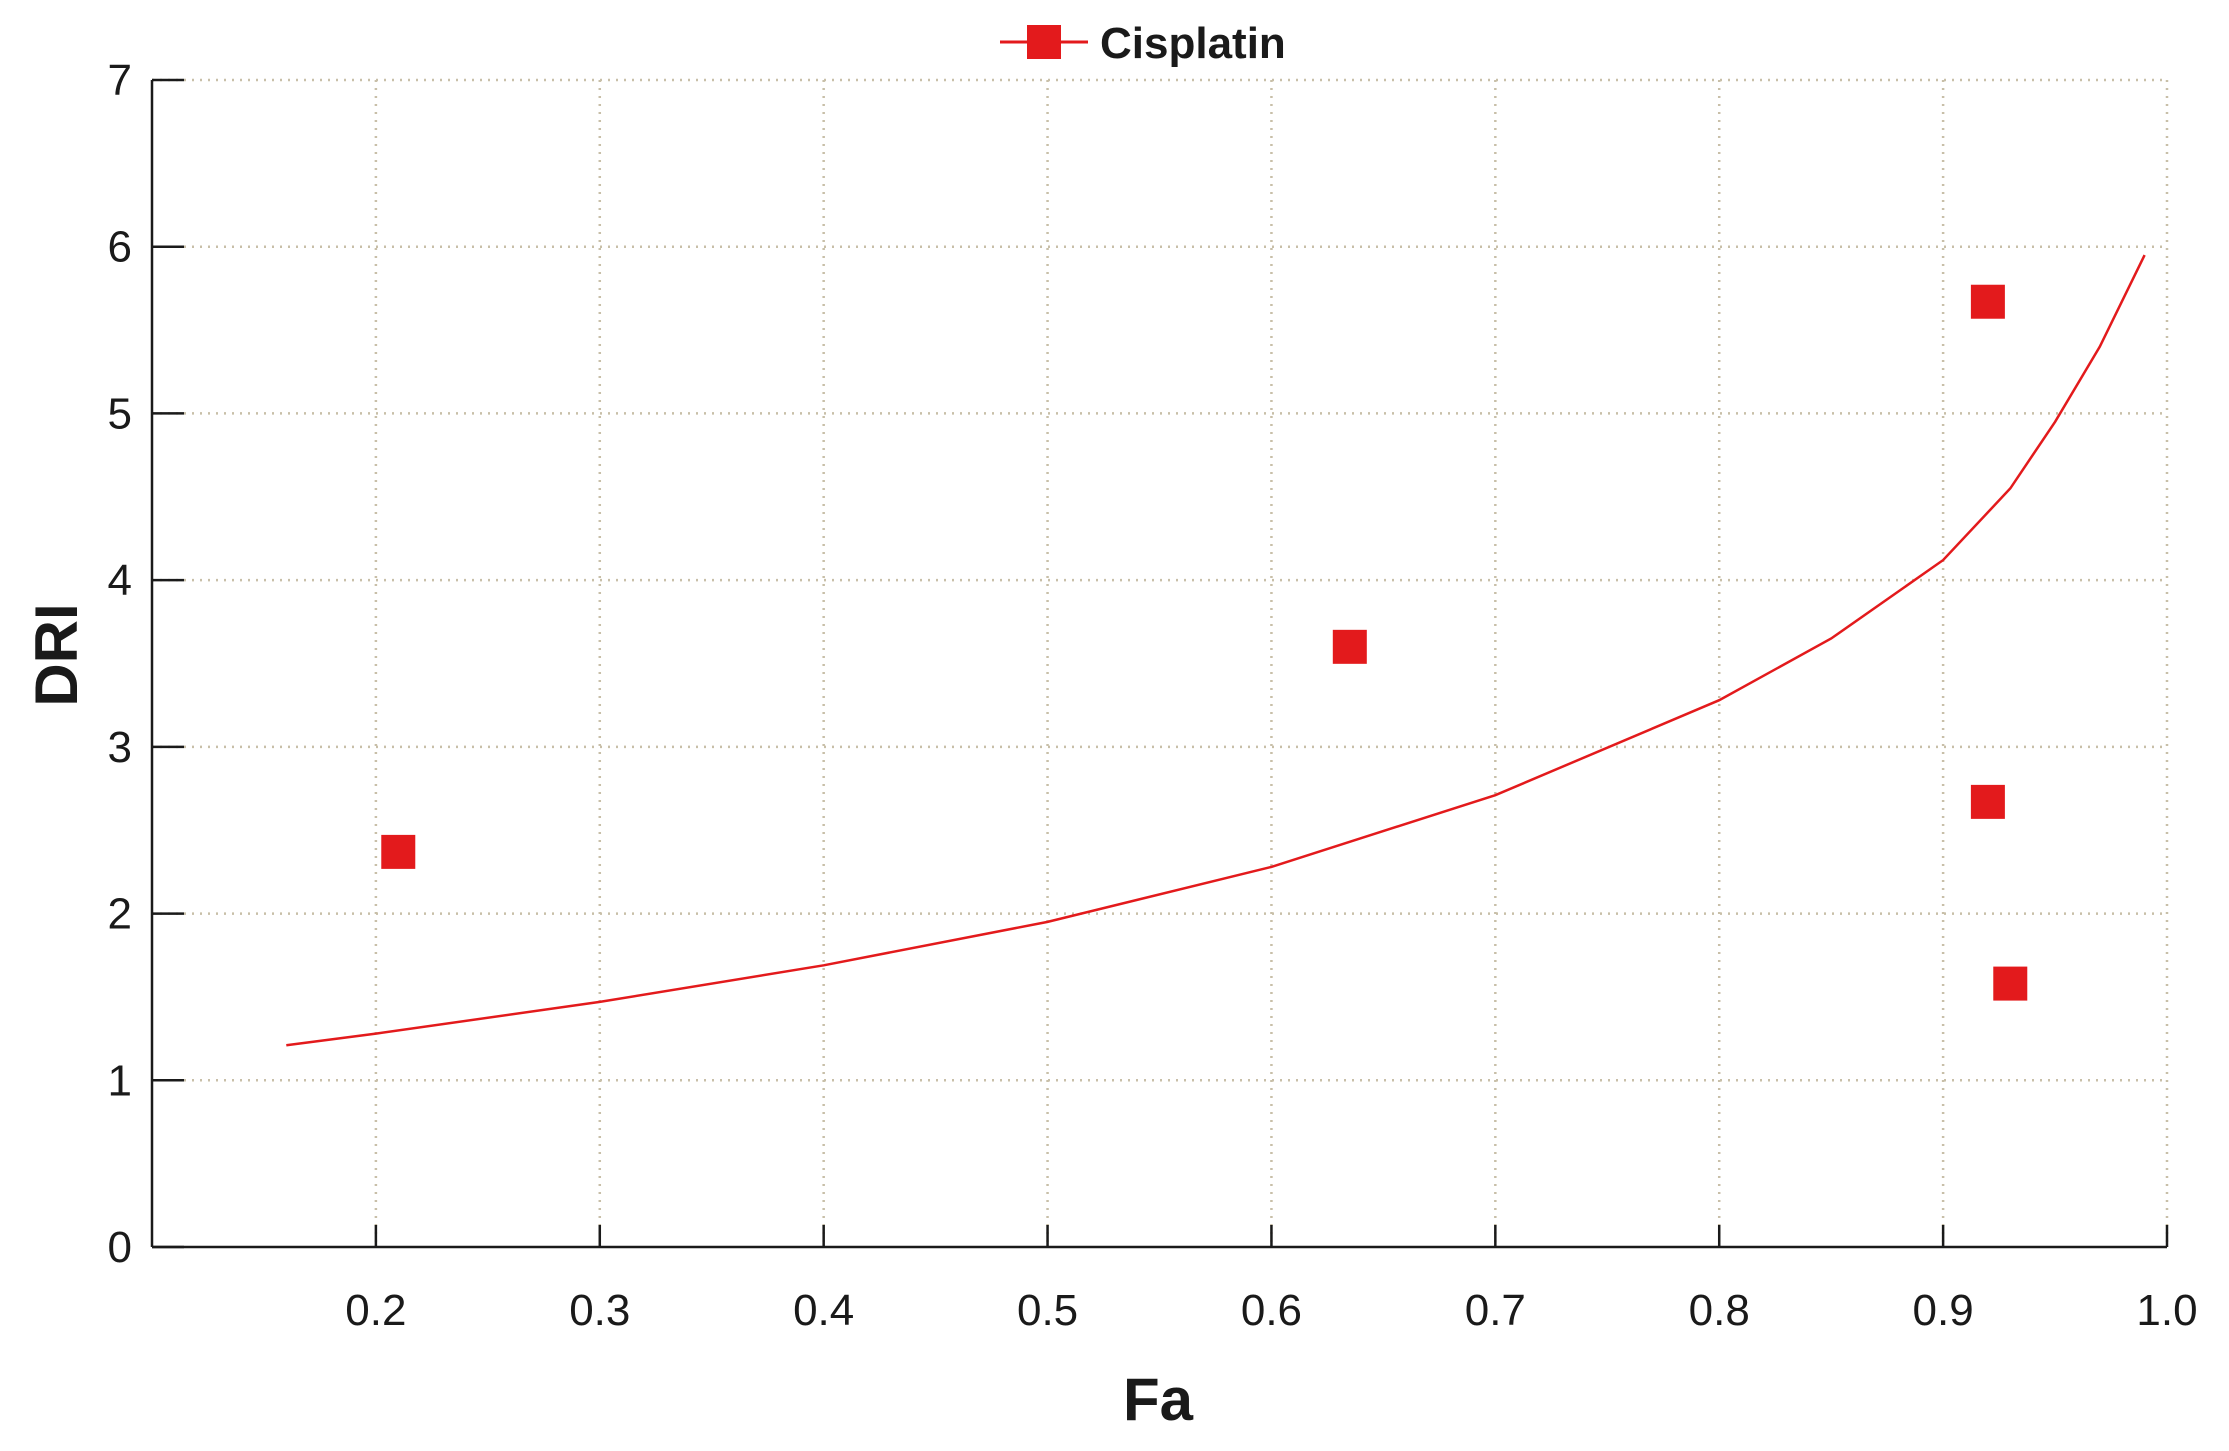 Image resolution: width=2229 pixels, height=1451 pixels. What do you see at coordinates (120, 1080) in the screenshot?
I see `y-tick-label: 1` at bounding box center [120, 1080].